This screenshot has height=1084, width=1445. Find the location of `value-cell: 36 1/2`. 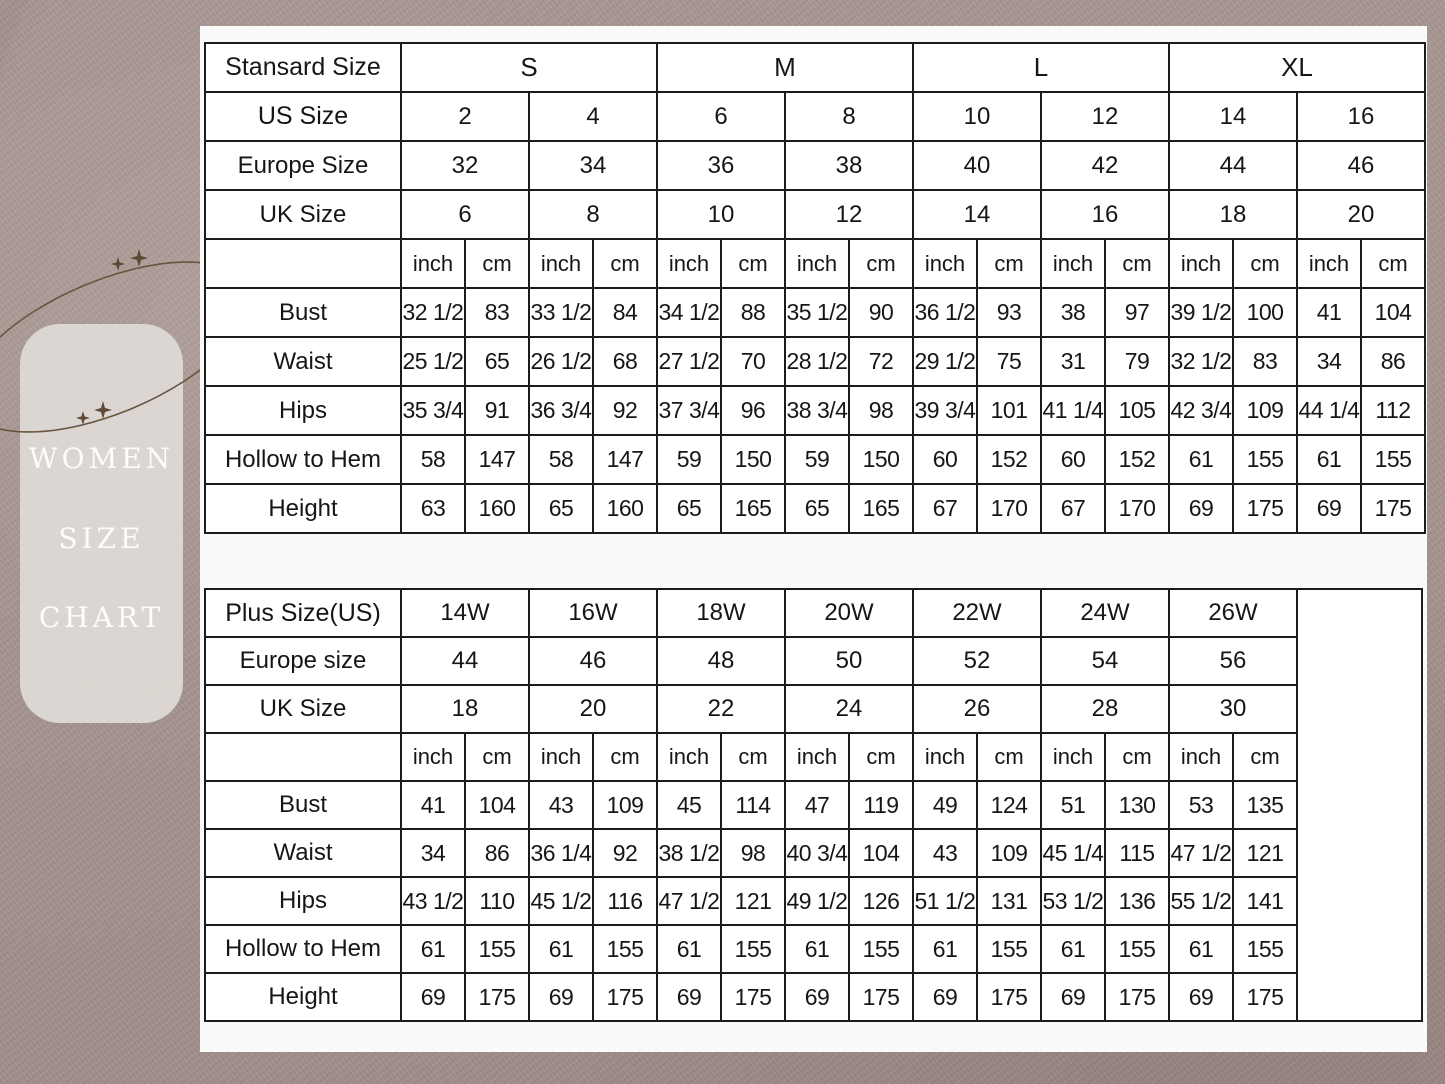

value-cell: 36 1/2 is located at coordinates (945, 312).